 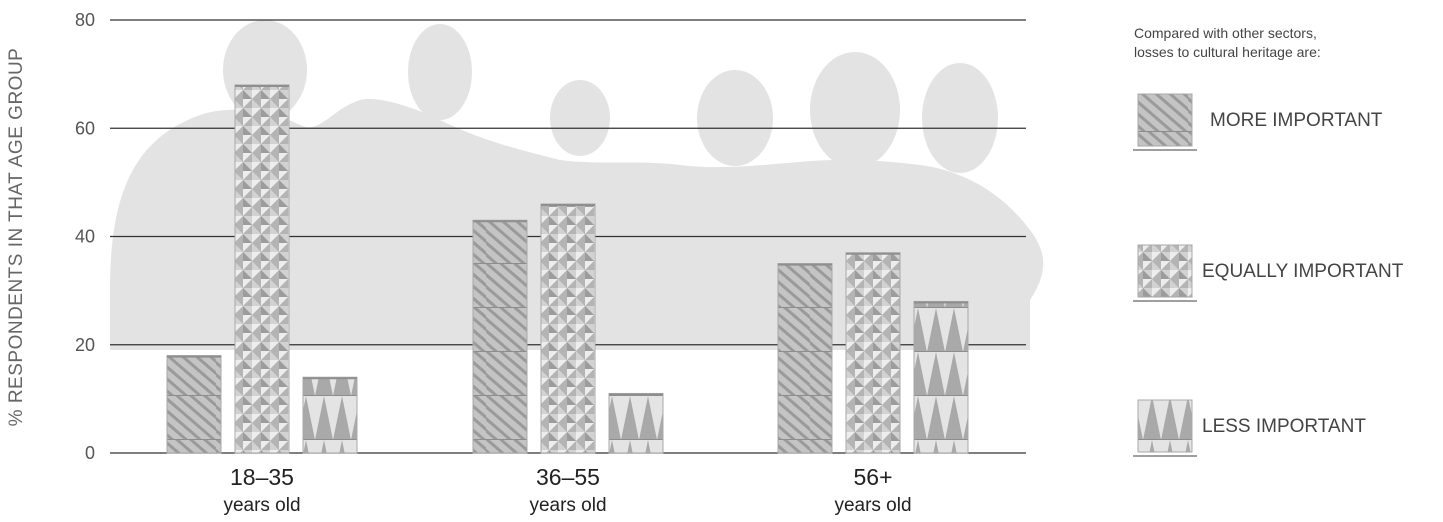 I want to click on legend-swatch-triangle-checker, so click(x=1165, y=271).